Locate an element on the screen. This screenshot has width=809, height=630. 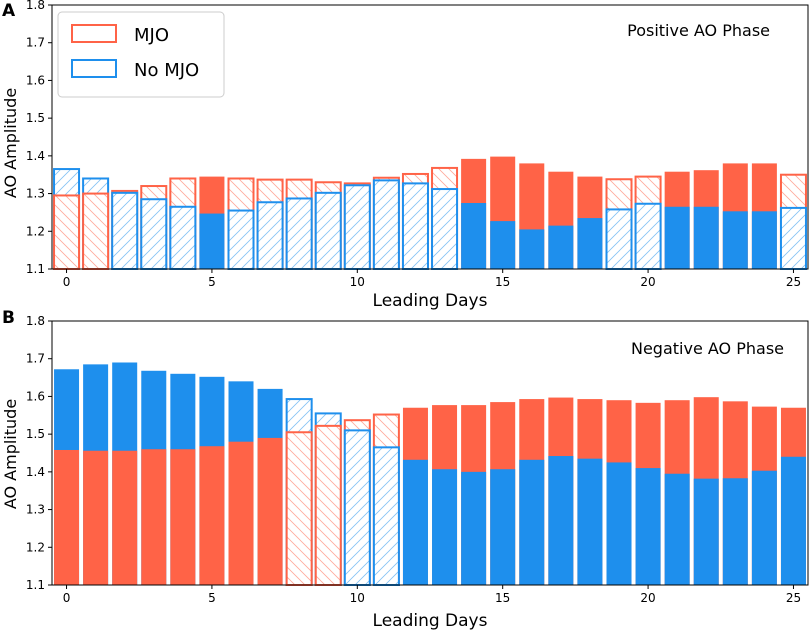
panel-a-xaxis: 0 5 10 15 20 25 is located at coordinates (432, 279).